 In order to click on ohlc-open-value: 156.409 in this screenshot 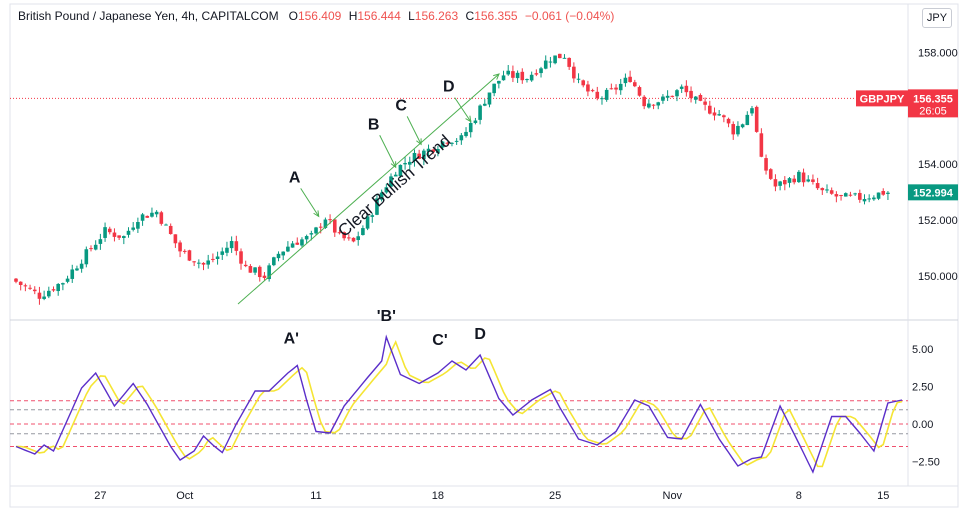, I will do `click(319, 16)`.